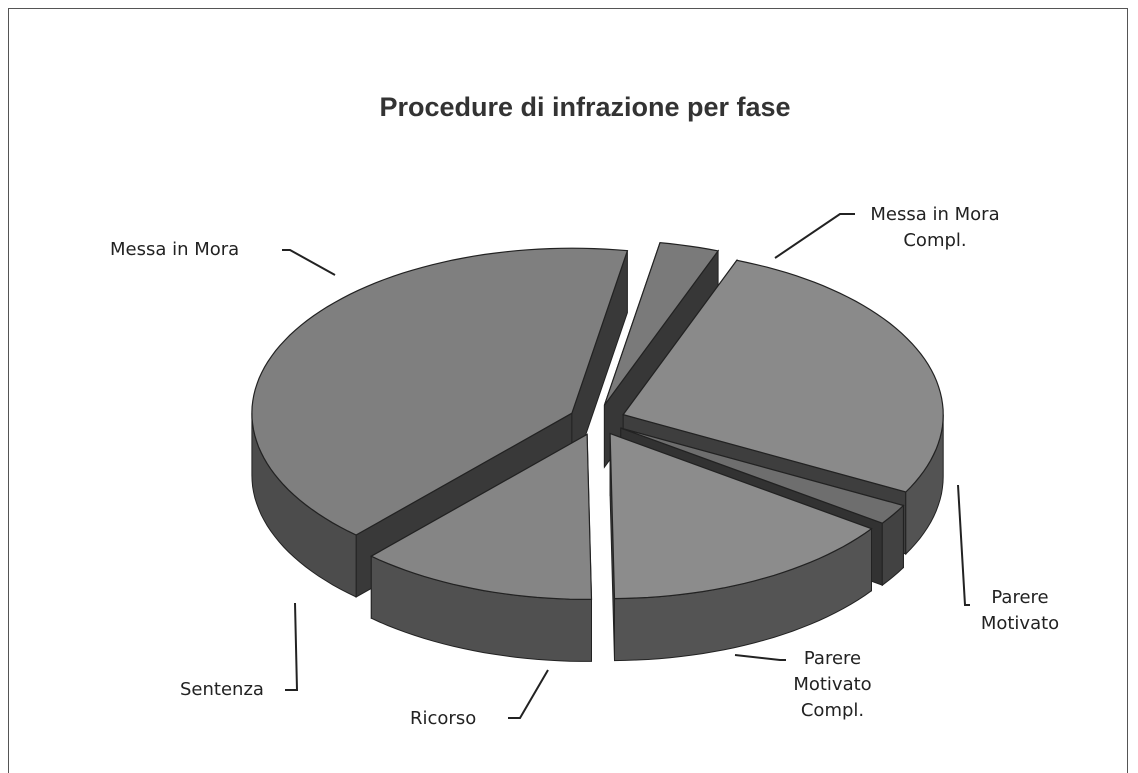 Image resolution: width=1138 pixels, height=773 pixels. I want to click on chart-title: Procedure di infrazione per fase, so click(584, 107).